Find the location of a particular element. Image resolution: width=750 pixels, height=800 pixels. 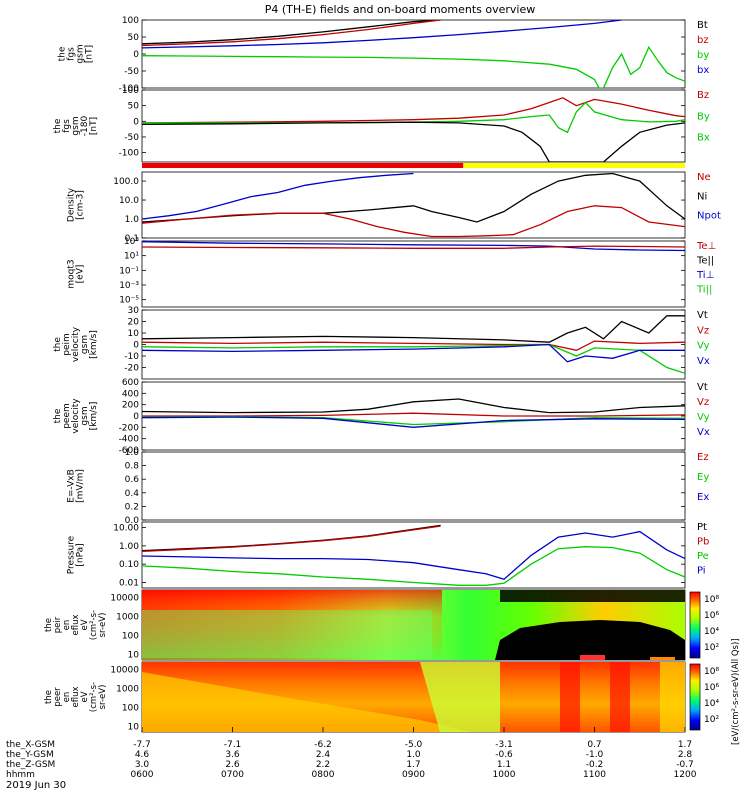

series-density-Npot is located at coordinates (278, 196).